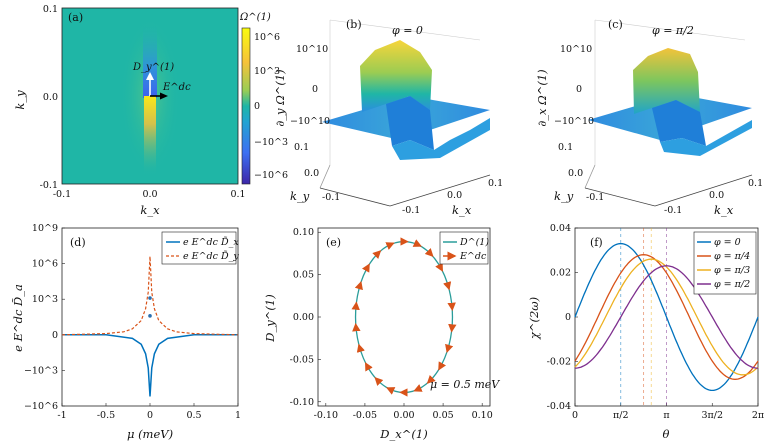 The image size is (777, 445). What do you see at coordinates (303, 275) in the screenshot?
I see `e-ytick-label: 0.05` at bounding box center [303, 275].